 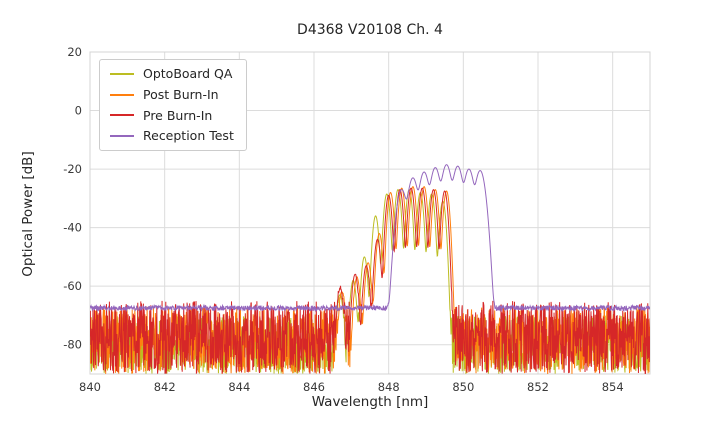 I want to click on y-tick-label: 20, so click(x=74, y=52).